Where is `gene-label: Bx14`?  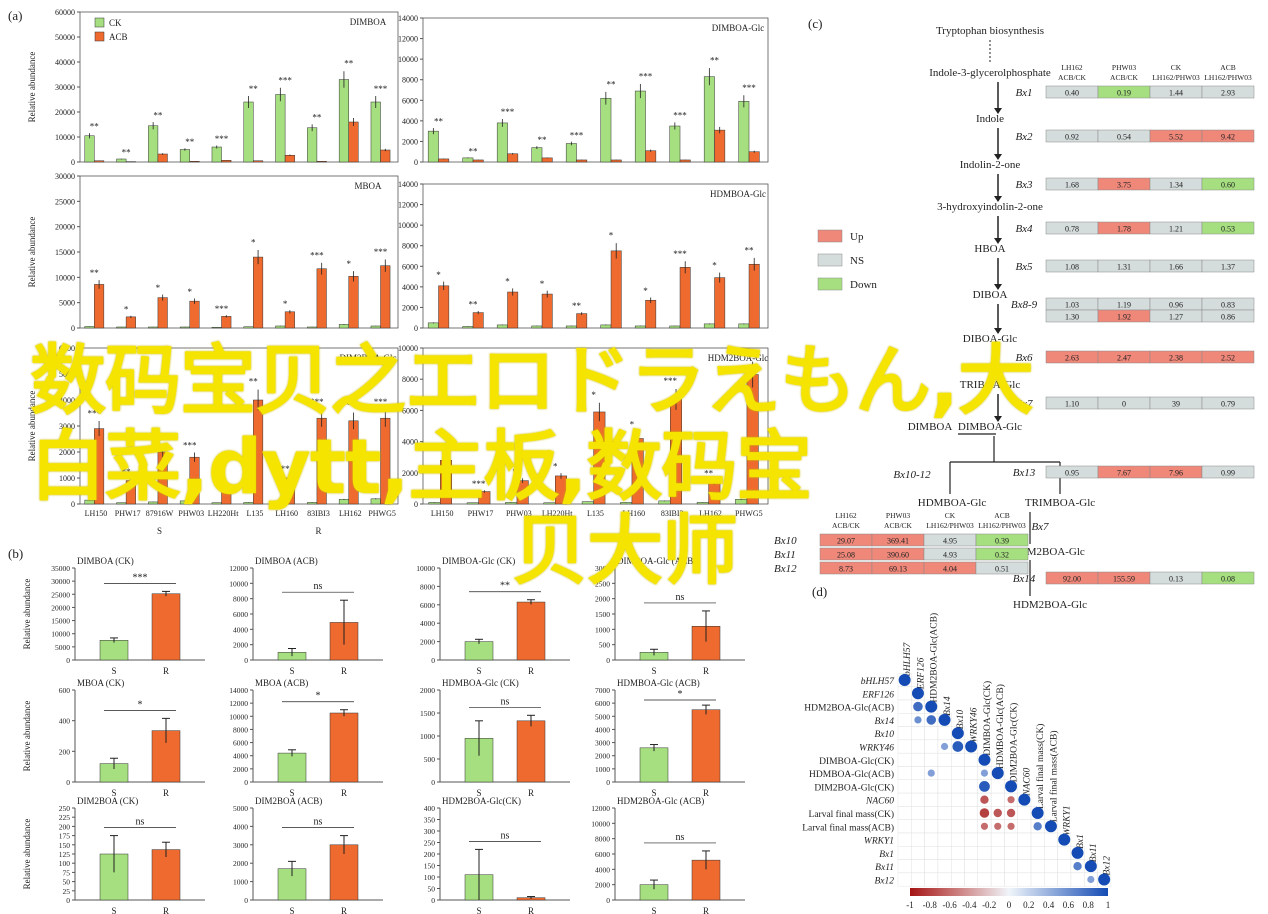
gene-label: Bx14 is located at coordinates (1024, 579).